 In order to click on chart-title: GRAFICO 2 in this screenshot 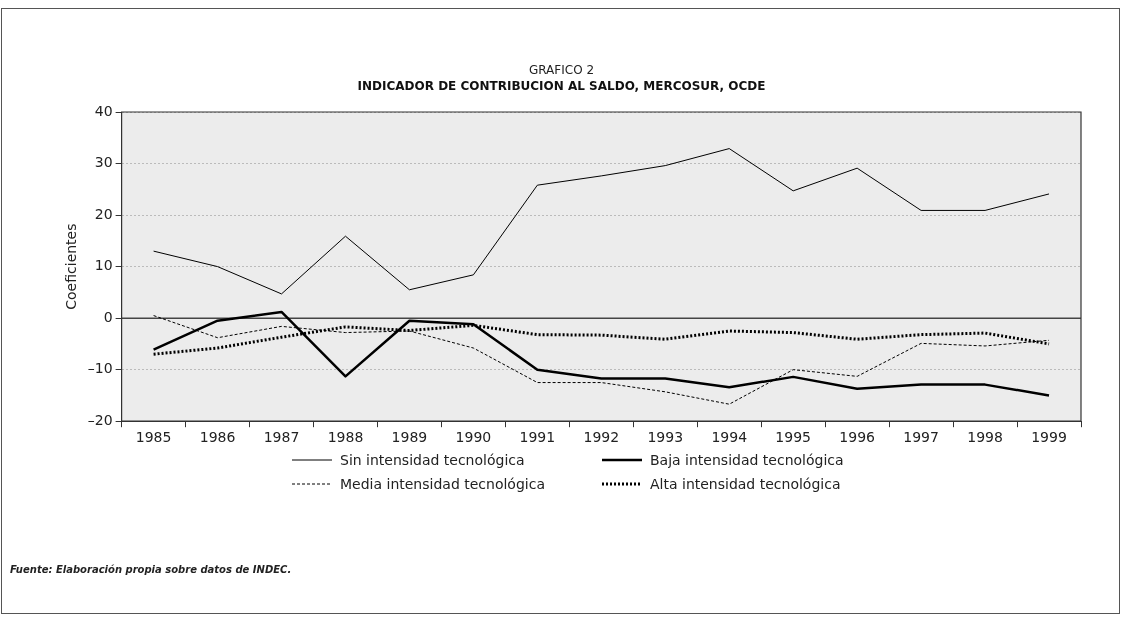, I will do `click(561, 70)`.